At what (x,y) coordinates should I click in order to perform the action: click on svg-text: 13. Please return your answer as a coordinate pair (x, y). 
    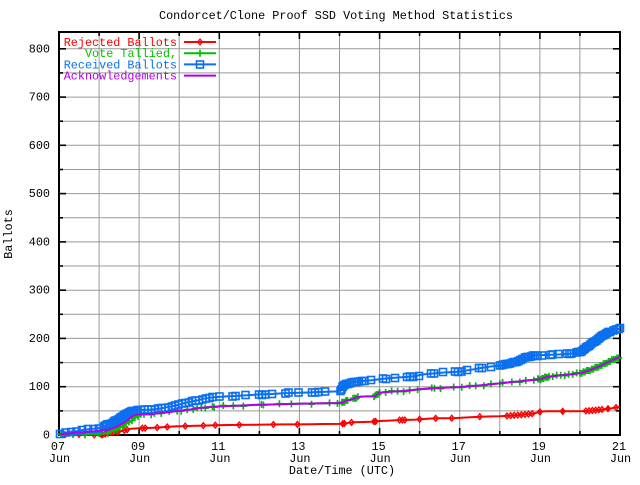
    Looking at the image, I should click on (298, 447).